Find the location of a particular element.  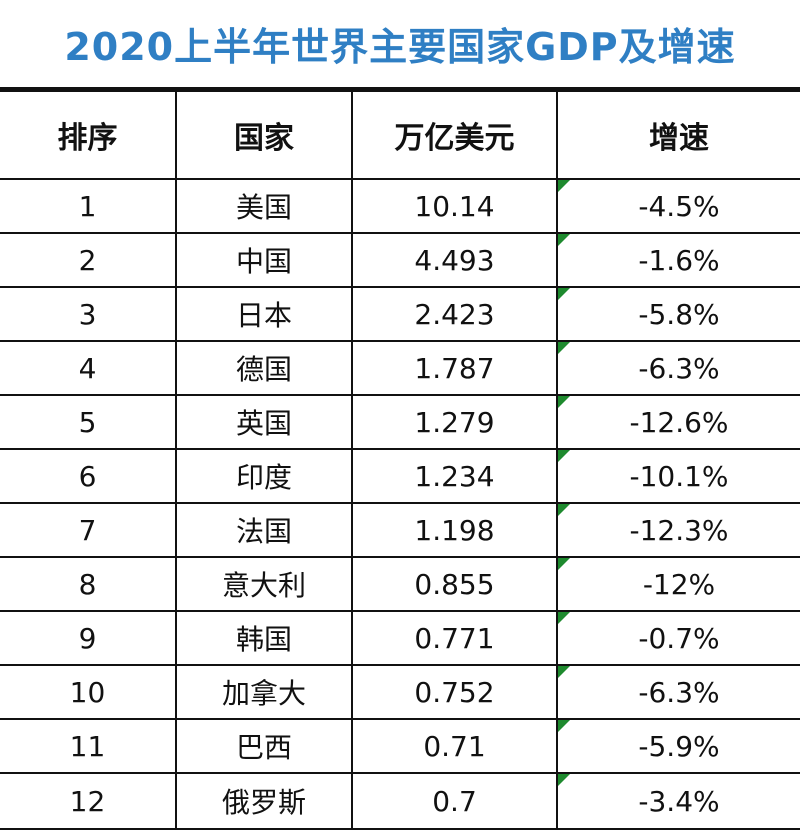

table-row: 2 中国 4.493 -1.6% is located at coordinates (400, 260).